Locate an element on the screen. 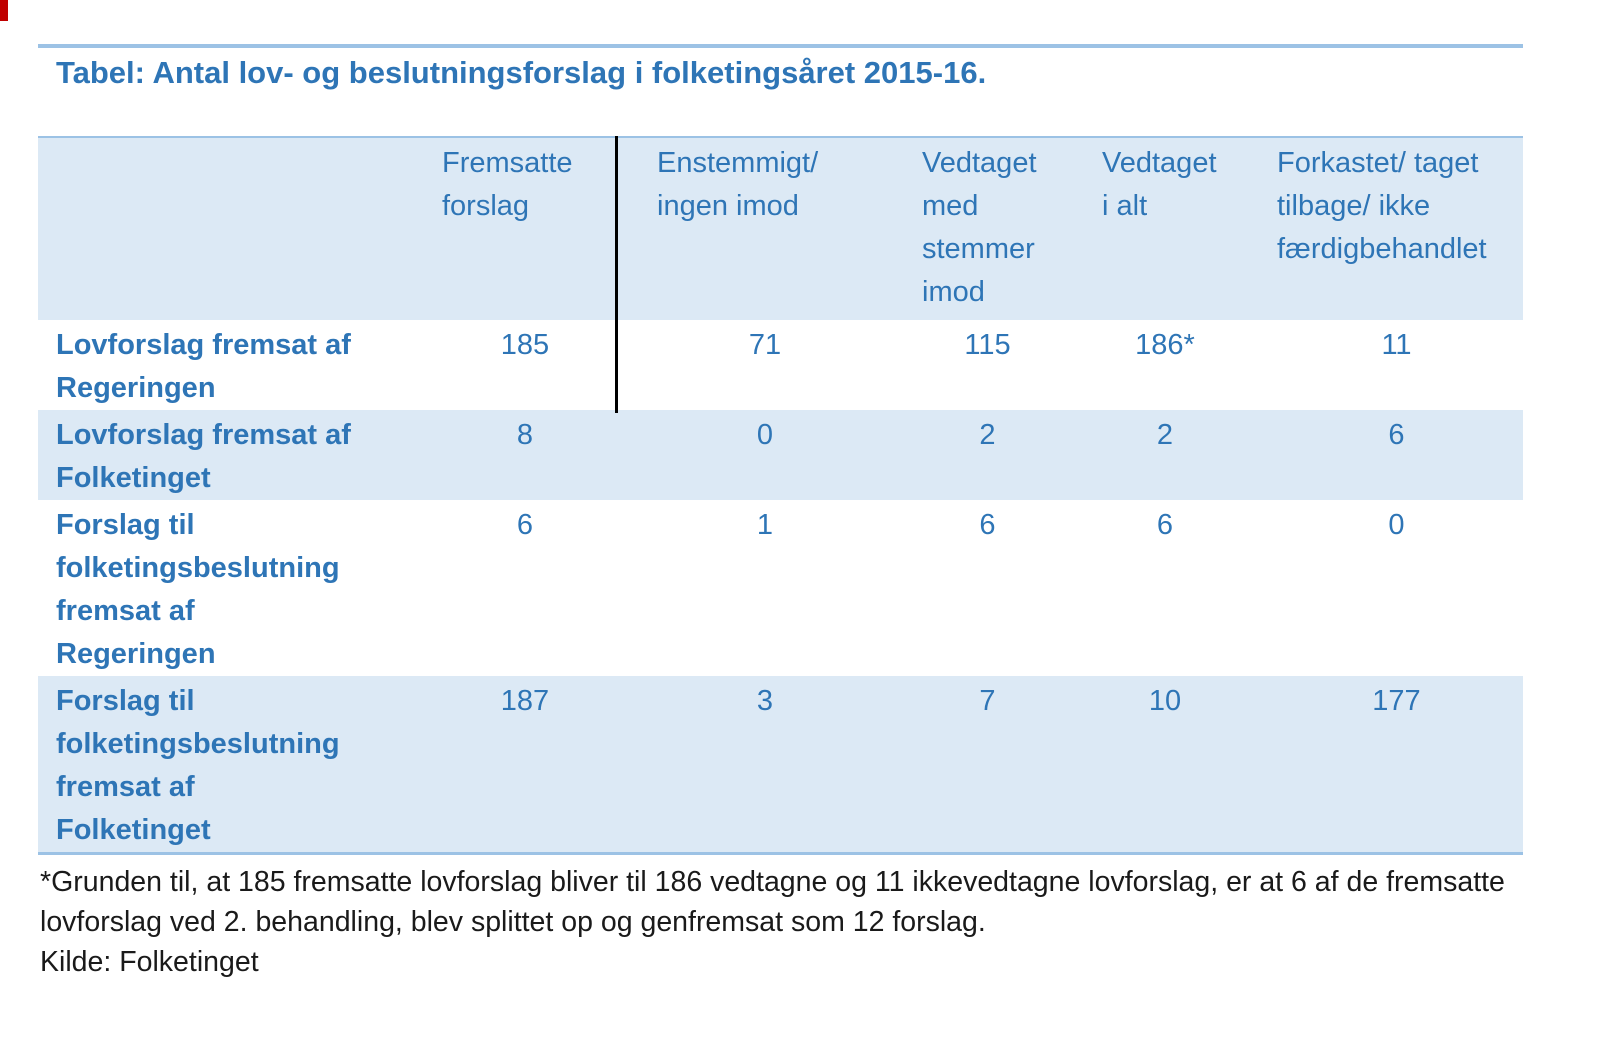  row-label: Lovforslag fremsat af Regeringen is located at coordinates (219, 365).